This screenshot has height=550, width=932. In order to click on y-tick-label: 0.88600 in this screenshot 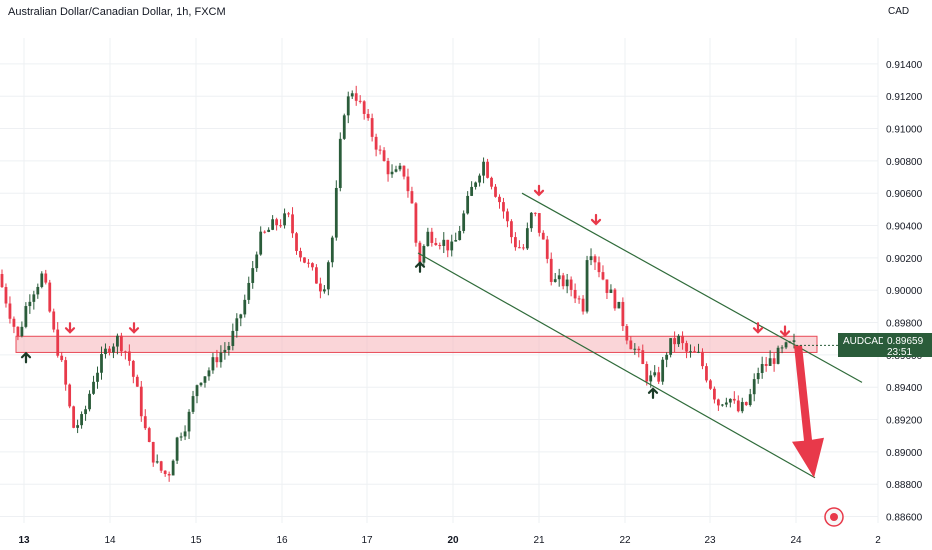, I will do `click(904, 518)`.